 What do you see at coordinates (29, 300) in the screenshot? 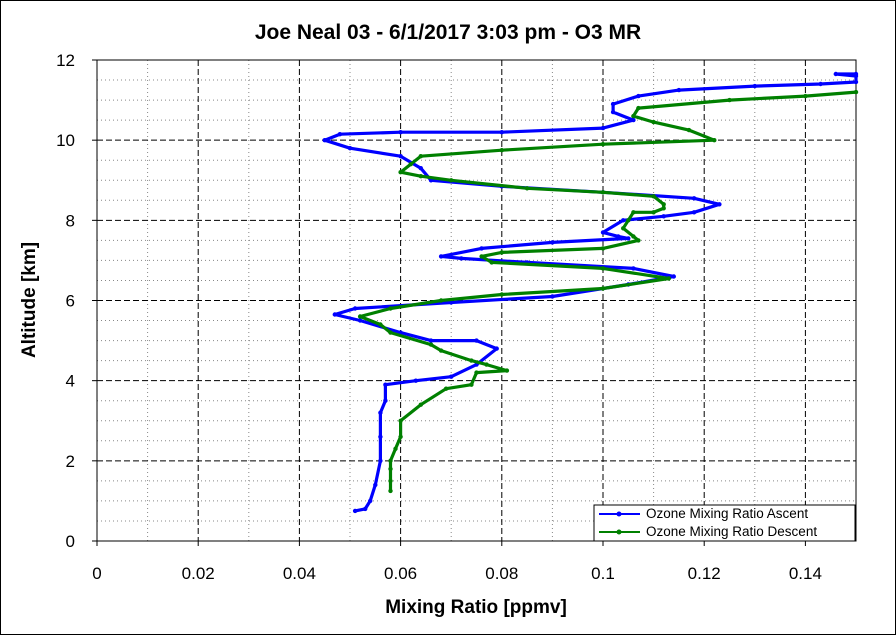
I see `y-axis-title: Altitude [km]` at bounding box center [29, 300].